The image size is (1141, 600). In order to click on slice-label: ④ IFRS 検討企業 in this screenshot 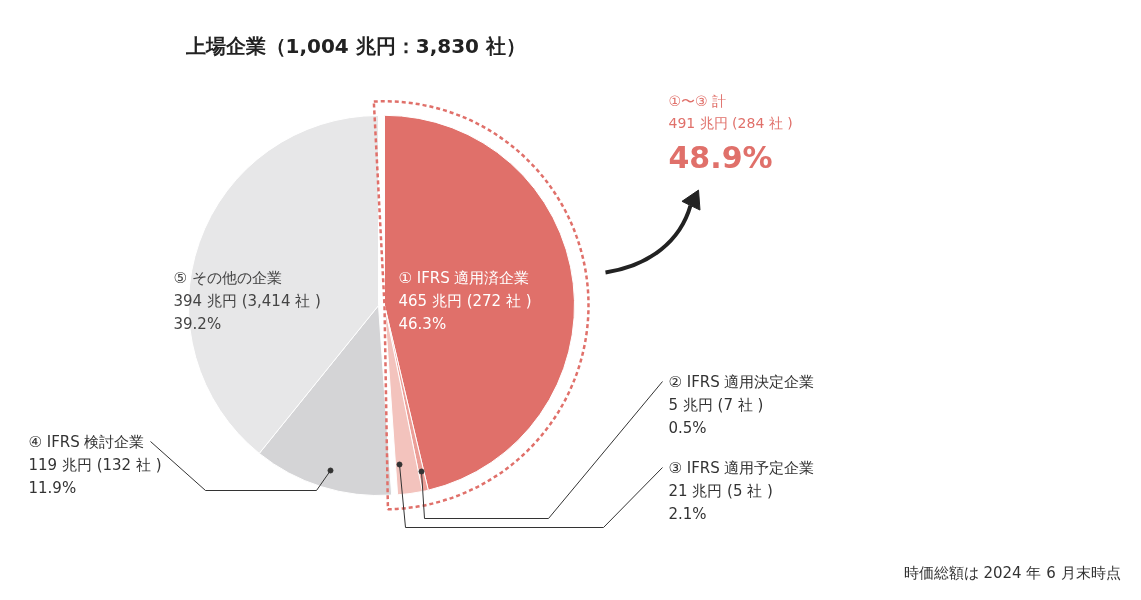, I will do `click(86, 441)`.